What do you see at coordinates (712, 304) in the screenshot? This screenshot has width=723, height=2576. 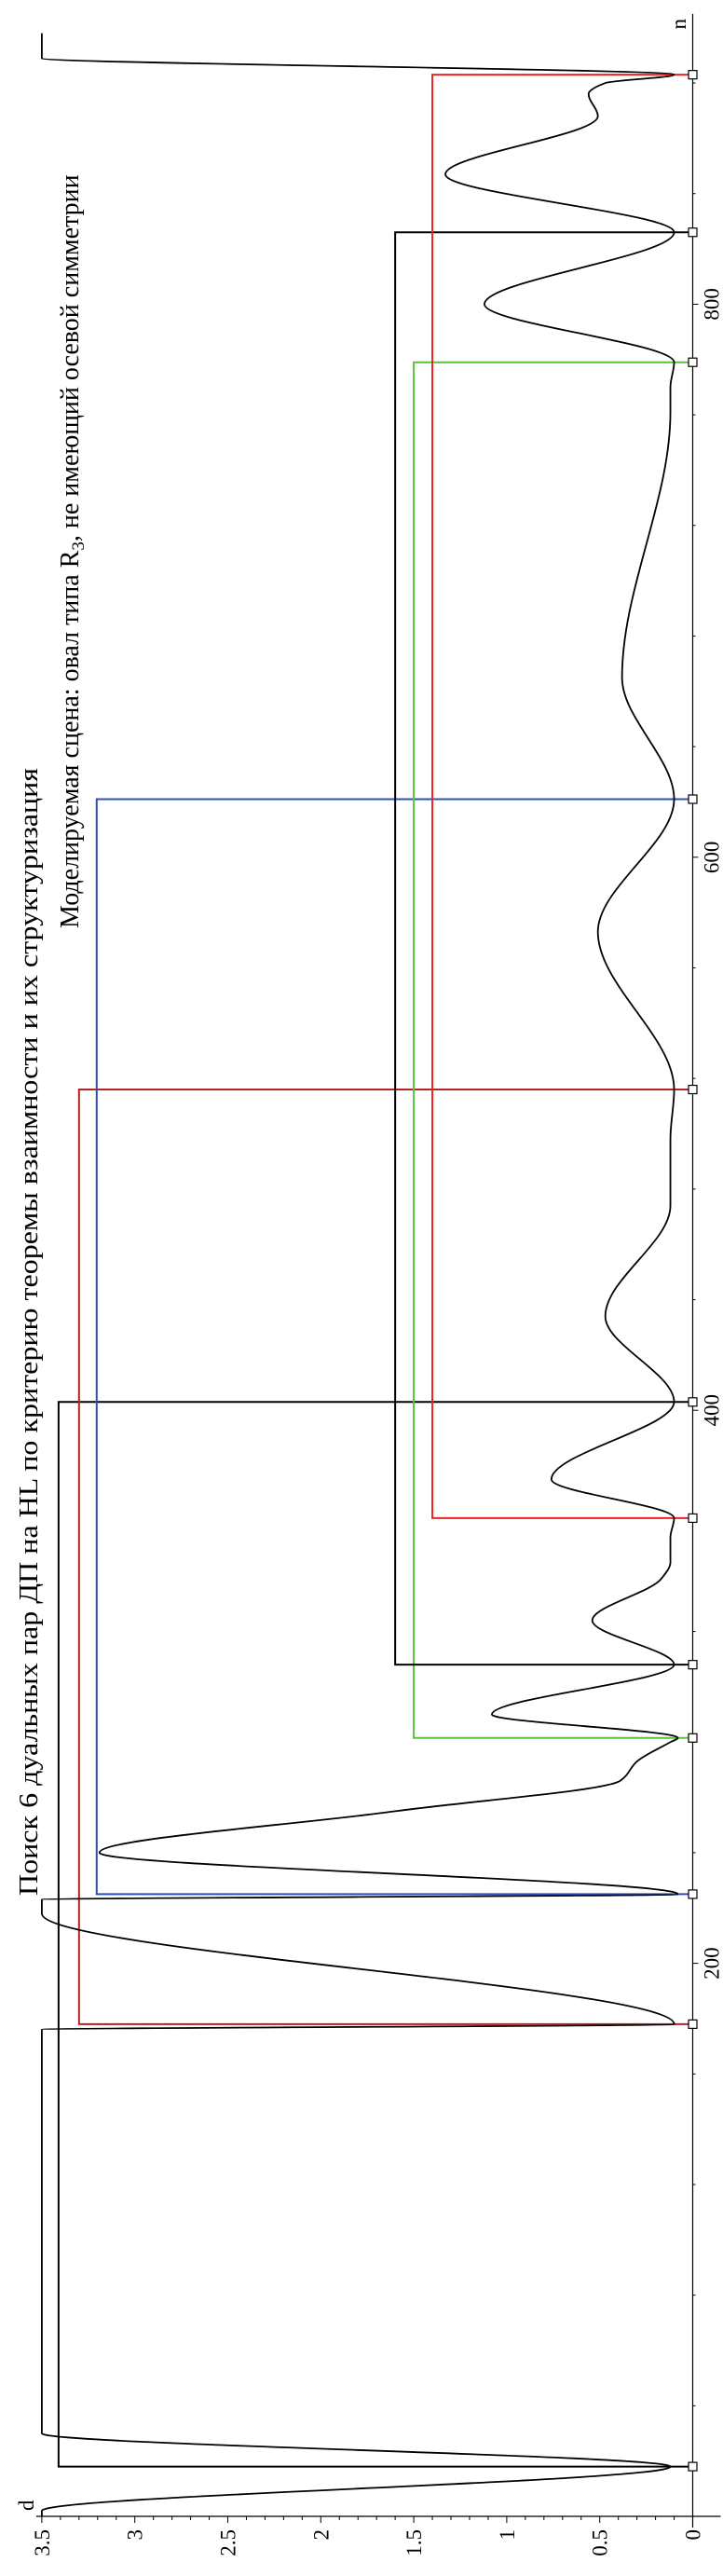 I see `x-tick-label: 800` at bounding box center [712, 304].